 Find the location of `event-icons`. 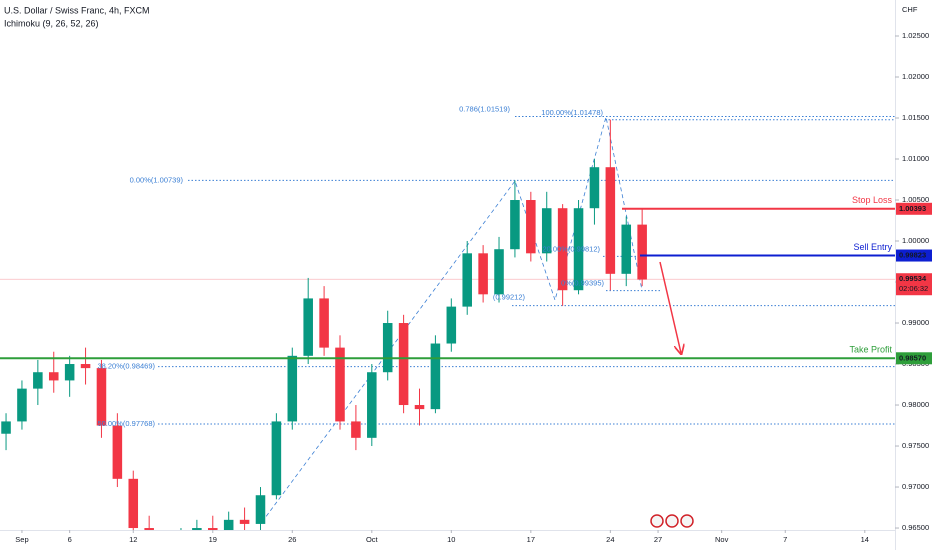

event-icons is located at coordinates (672, 521).